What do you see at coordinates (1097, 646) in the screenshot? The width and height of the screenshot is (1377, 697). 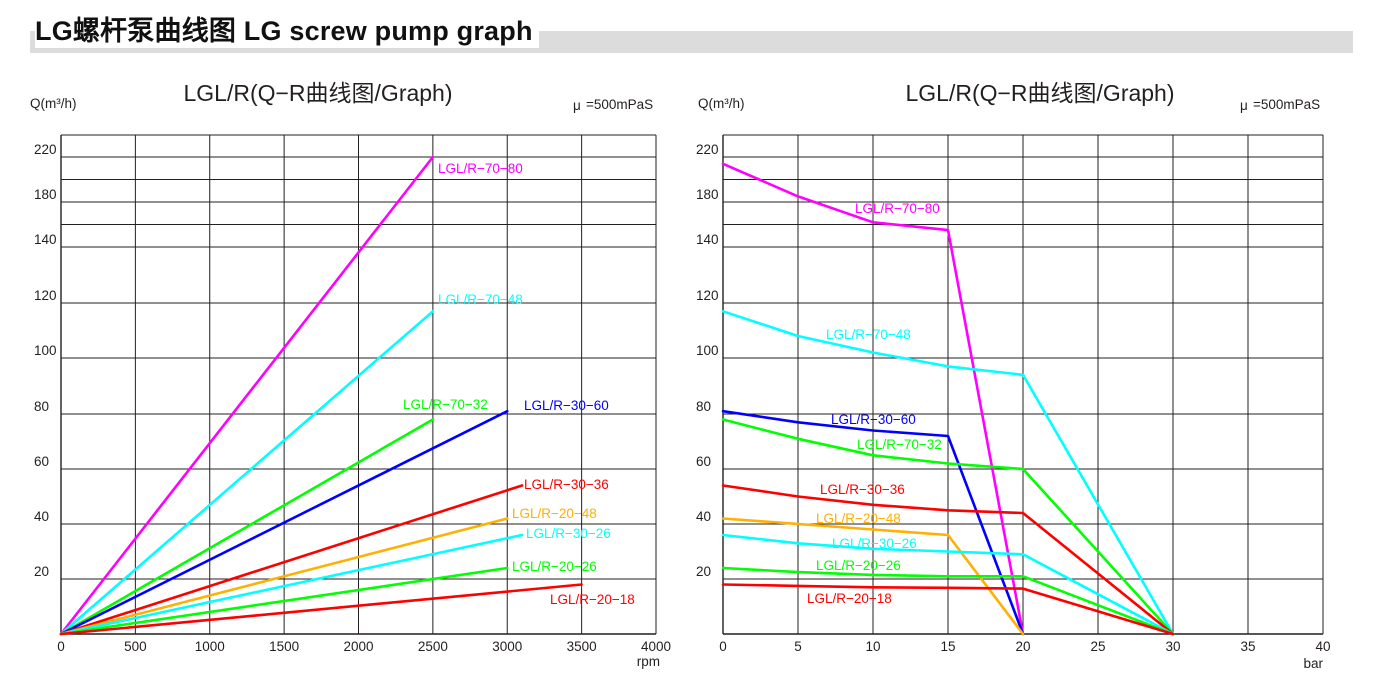 I see `x-tick-label: 25` at bounding box center [1097, 646].